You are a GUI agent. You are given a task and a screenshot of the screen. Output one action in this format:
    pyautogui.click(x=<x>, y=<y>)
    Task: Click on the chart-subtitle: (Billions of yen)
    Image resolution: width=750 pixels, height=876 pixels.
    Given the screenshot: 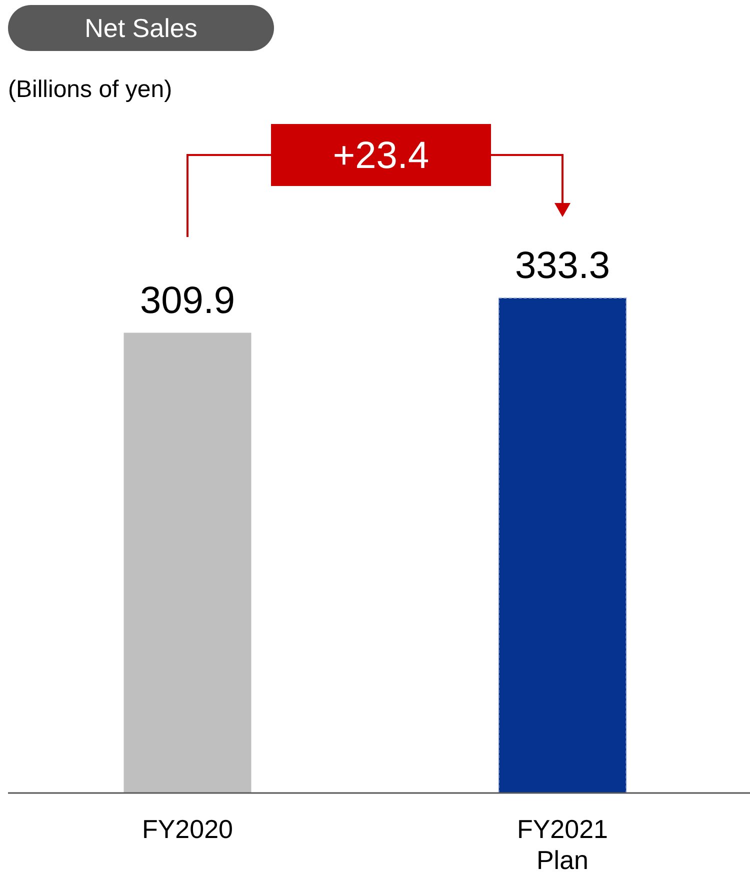 What is the action you would take?
    pyautogui.click(x=90, y=89)
    